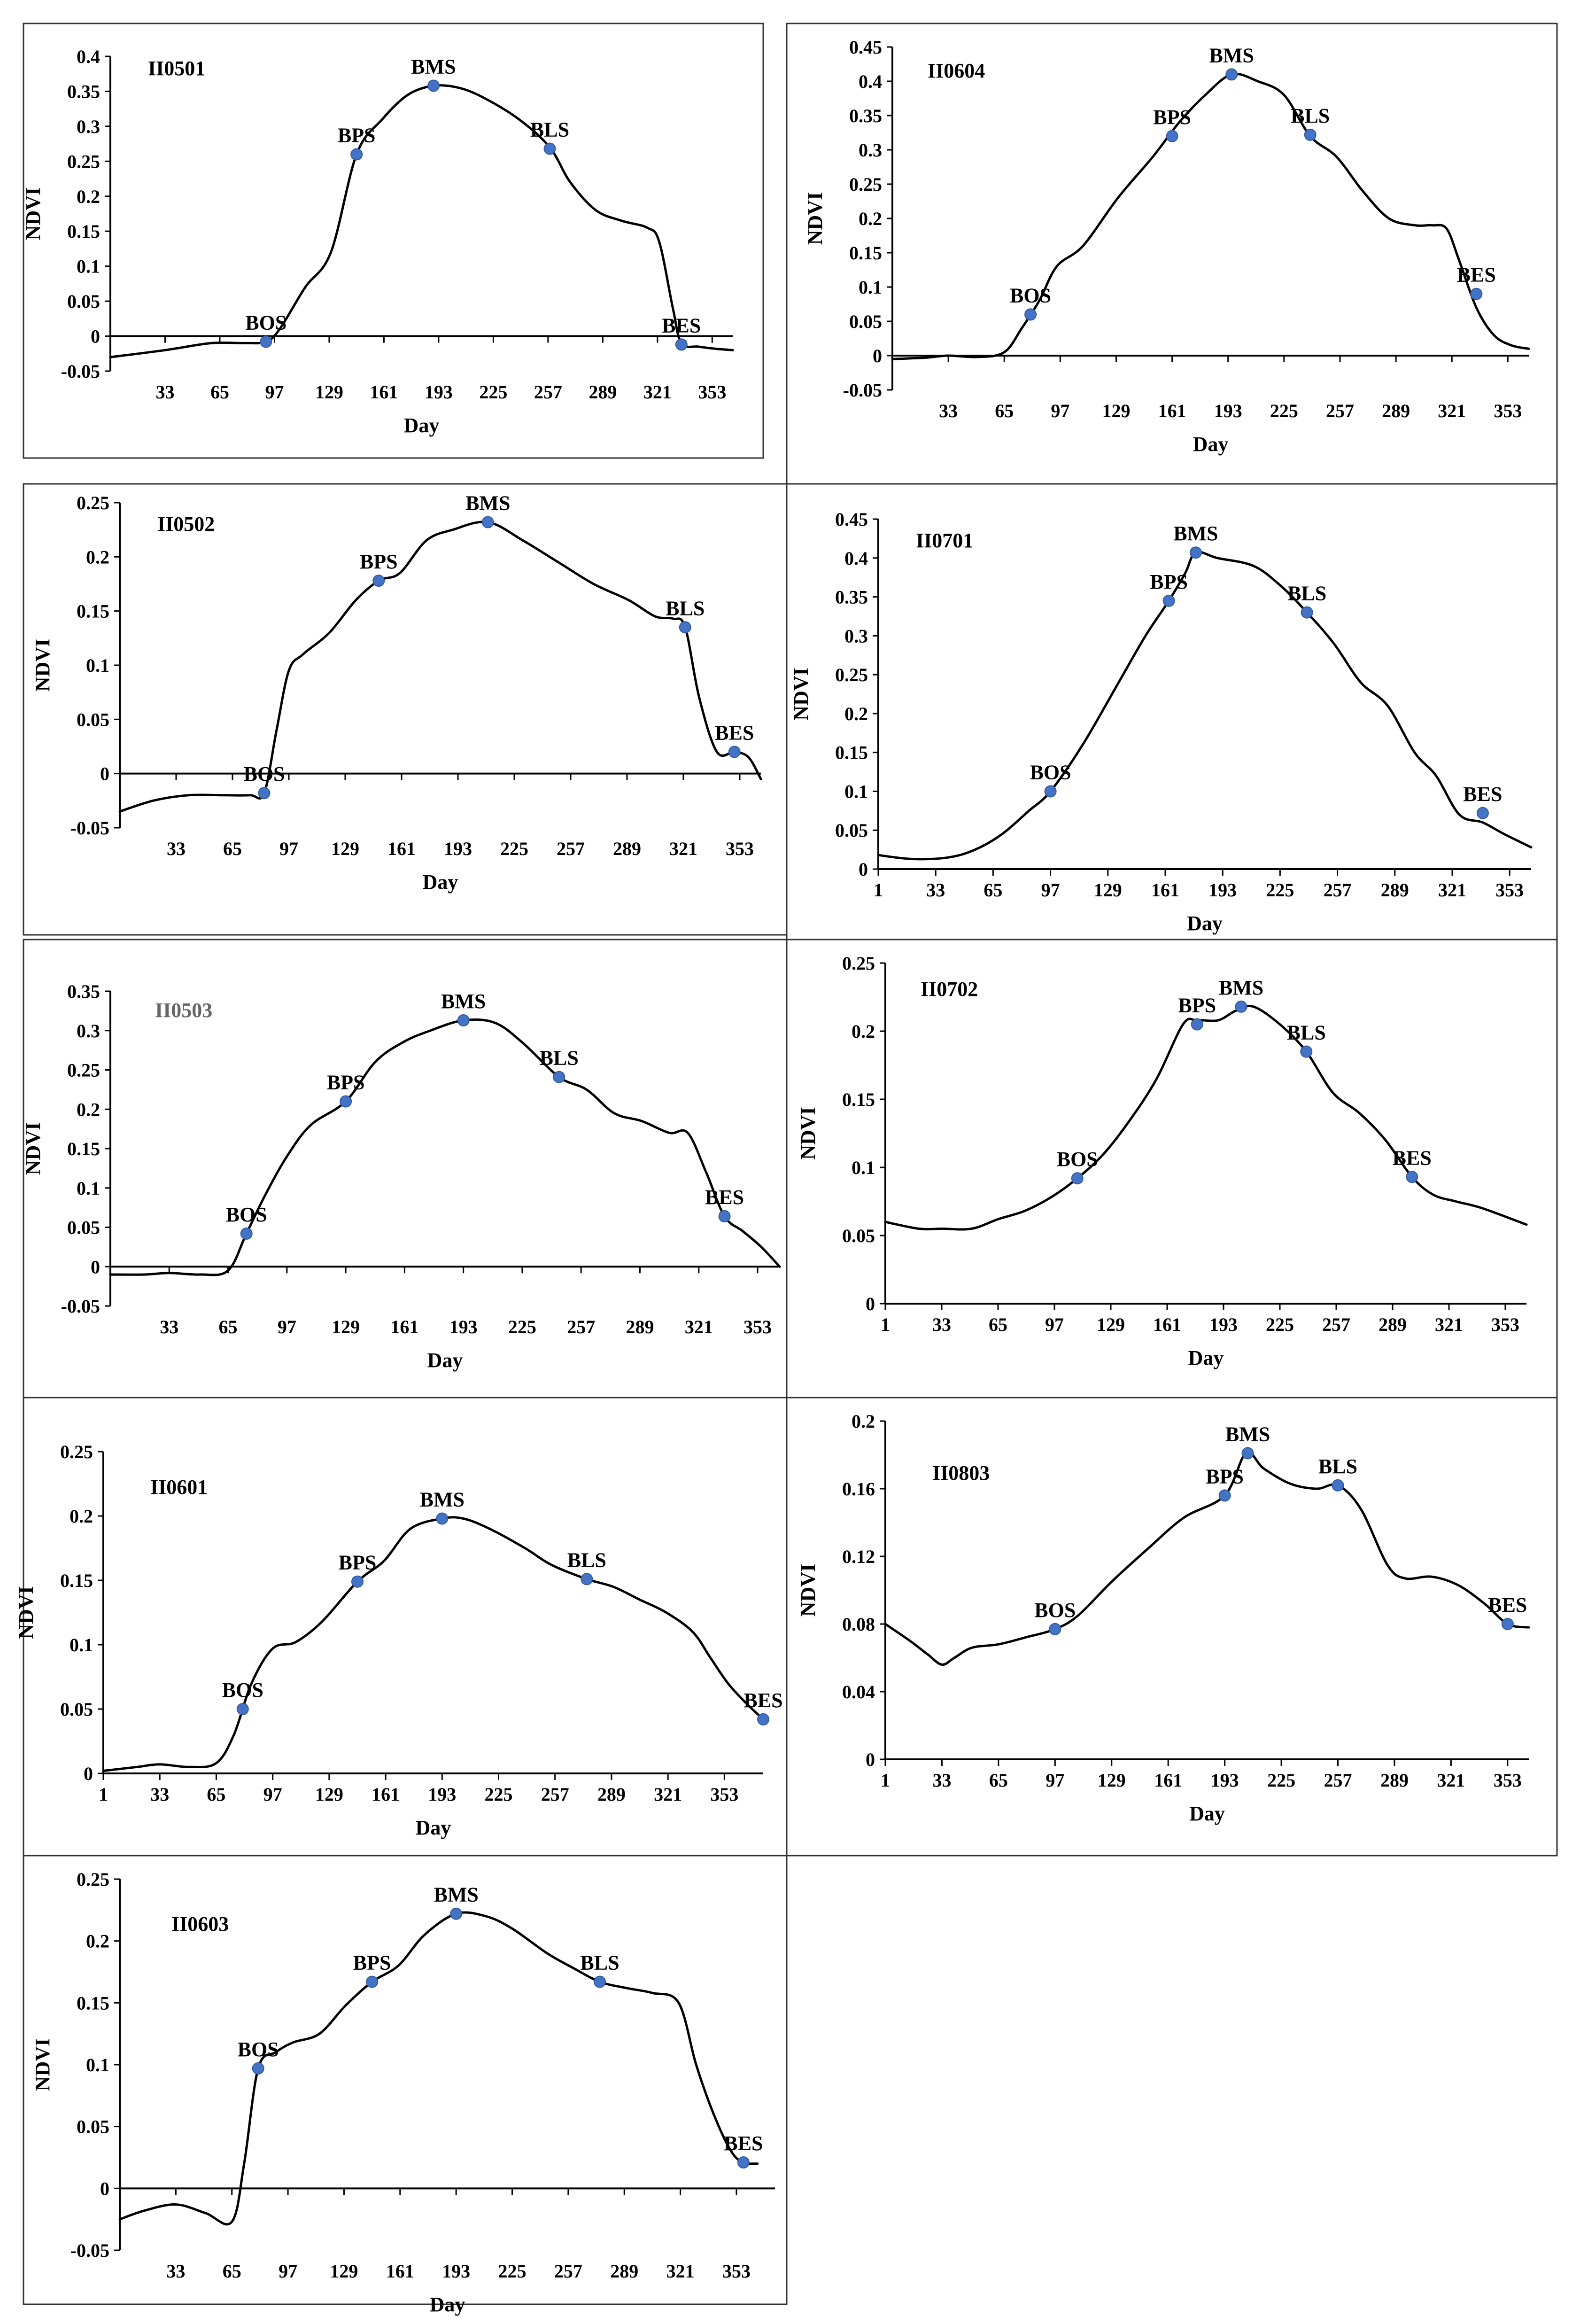  I want to click on panel-id-label: II0603, so click(200, 1923).